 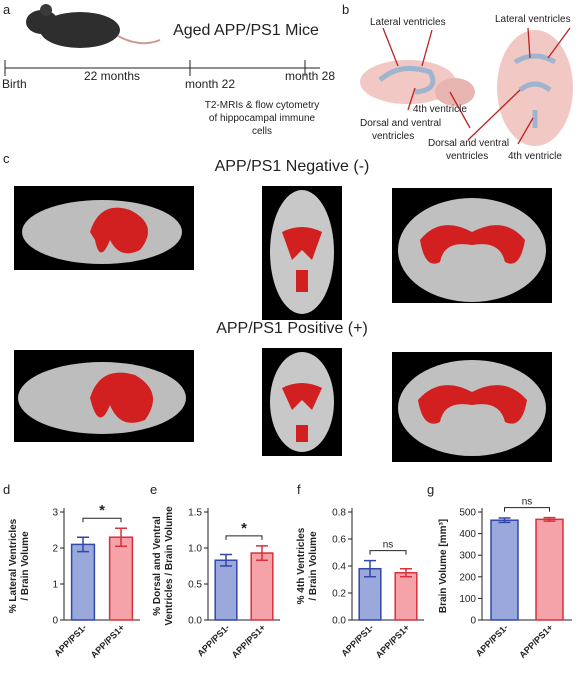 What do you see at coordinates (467, 513) in the screenshot?
I see `y-tick-label: 500` at bounding box center [467, 513].